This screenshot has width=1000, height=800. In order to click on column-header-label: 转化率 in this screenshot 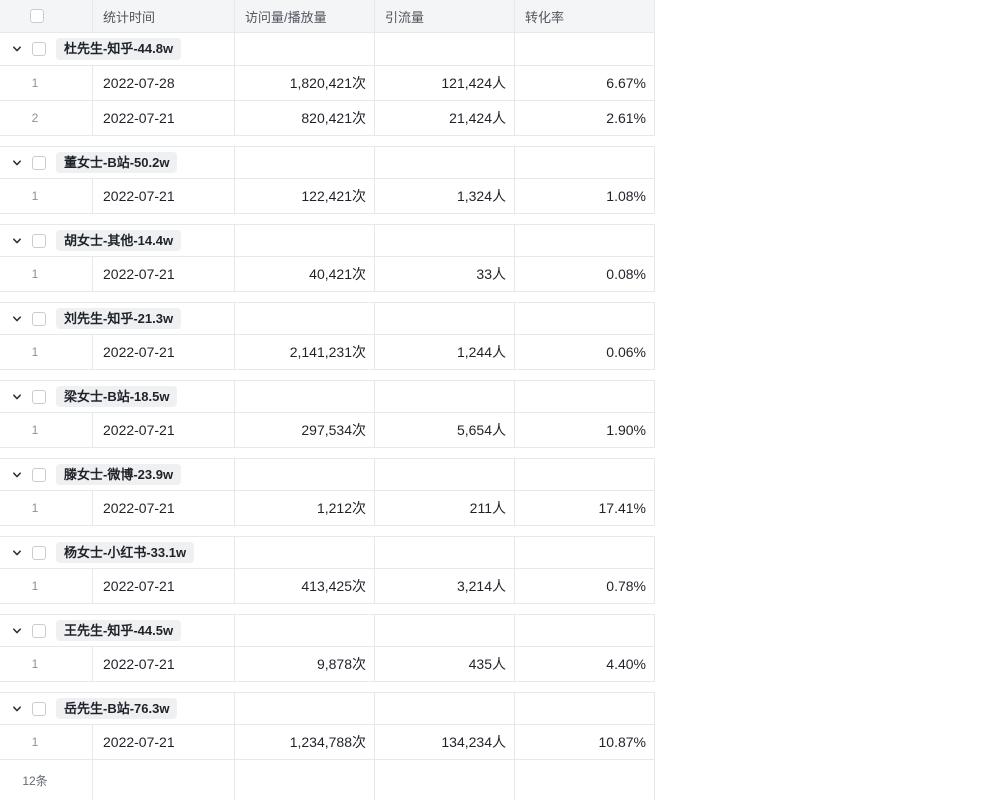, I will do `click(545, 17)`.